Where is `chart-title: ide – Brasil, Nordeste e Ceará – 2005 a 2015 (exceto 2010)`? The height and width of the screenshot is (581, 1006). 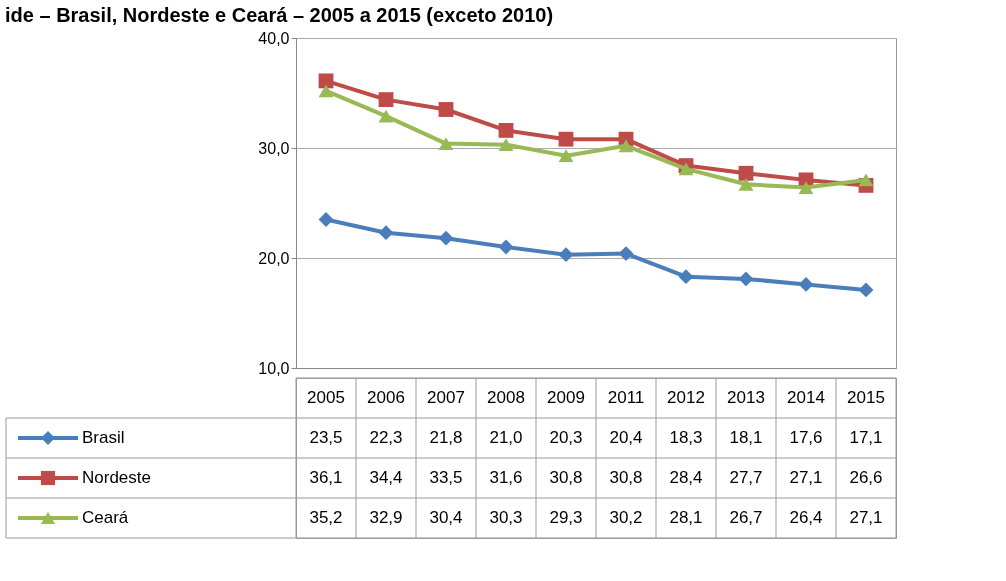
chart-title: ide – Brasil, Nordeste e Ceará – 2005 a 2015 (exceto 2010) is located at coordinates (279, 14).